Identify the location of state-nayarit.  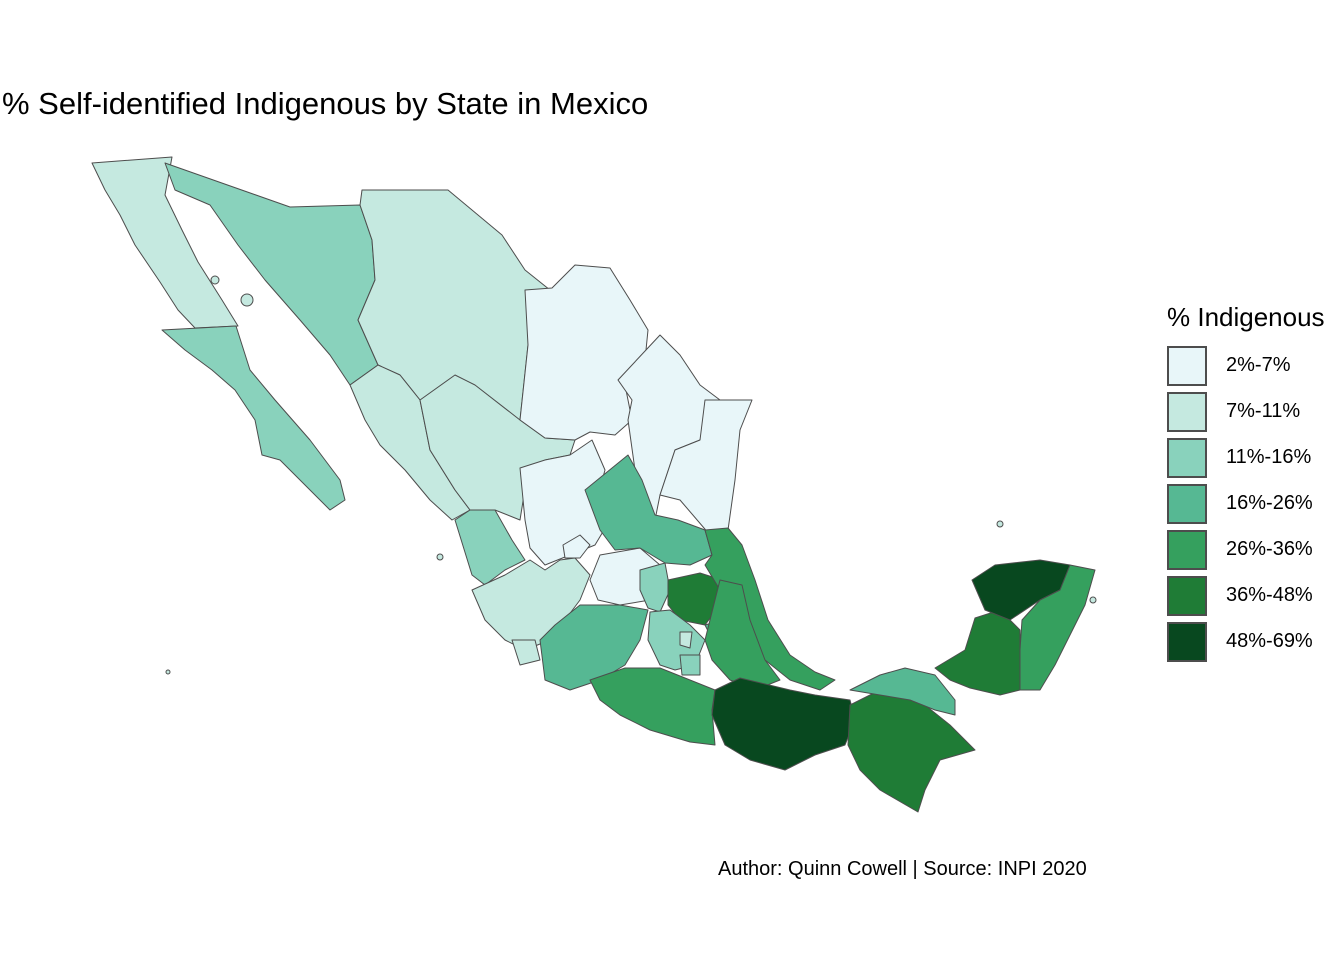
(490, 547).